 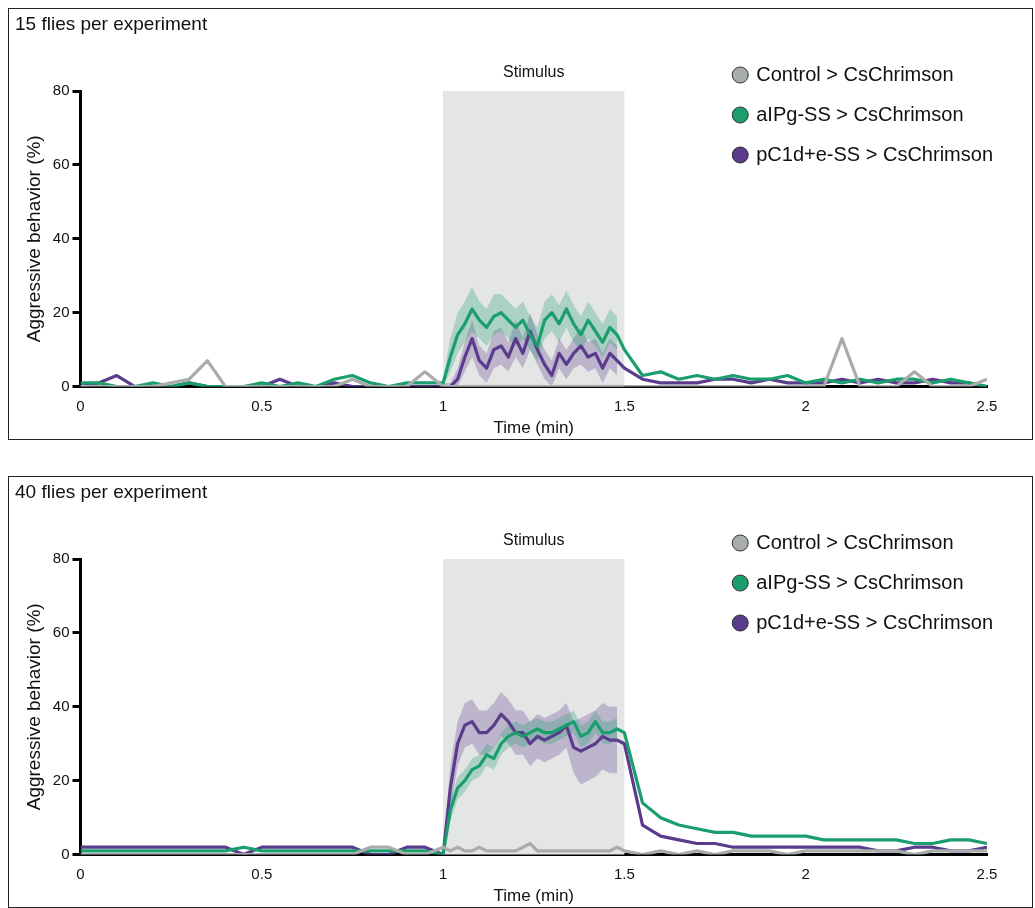 What do you see at coordinates (111, 492) in the screenshot?
I see `chart-title: 40 flies per experiment` at bounding box center [111, 492].